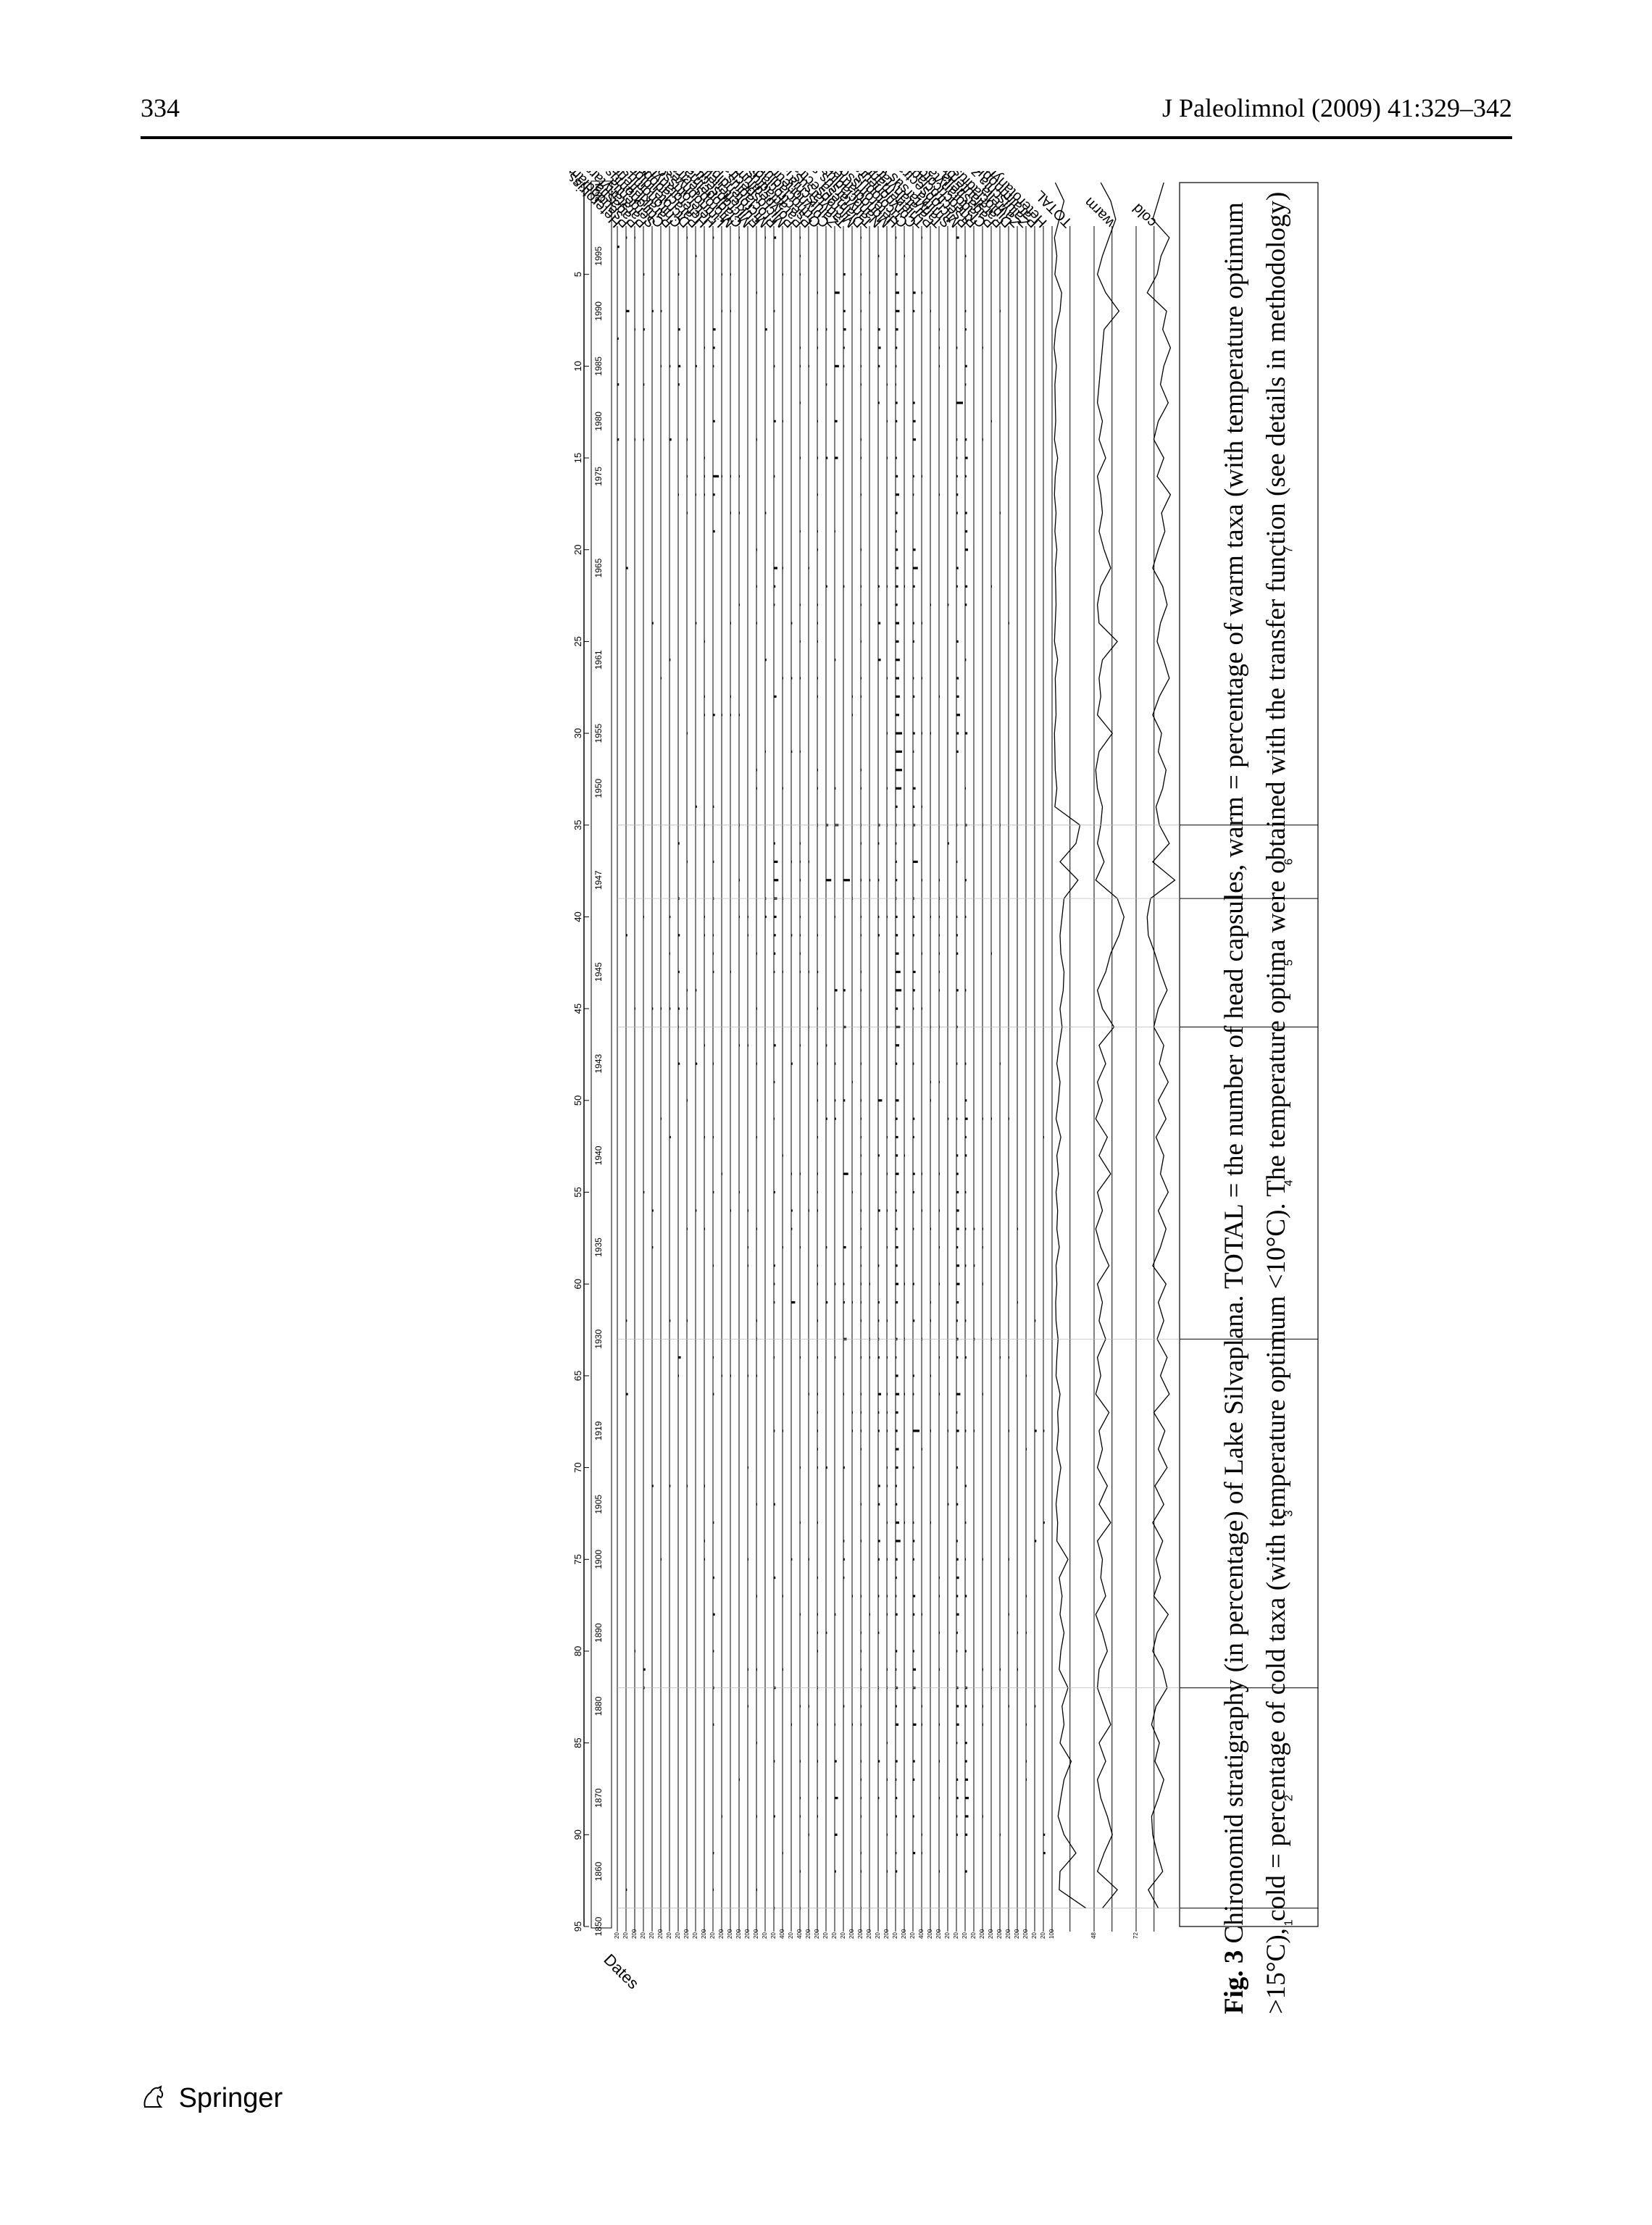 This screenshot has width=1652, height=2225. I want to click on taxon-panel: 20Heterotrissocladius marcidus-group, so click(645, 1055).